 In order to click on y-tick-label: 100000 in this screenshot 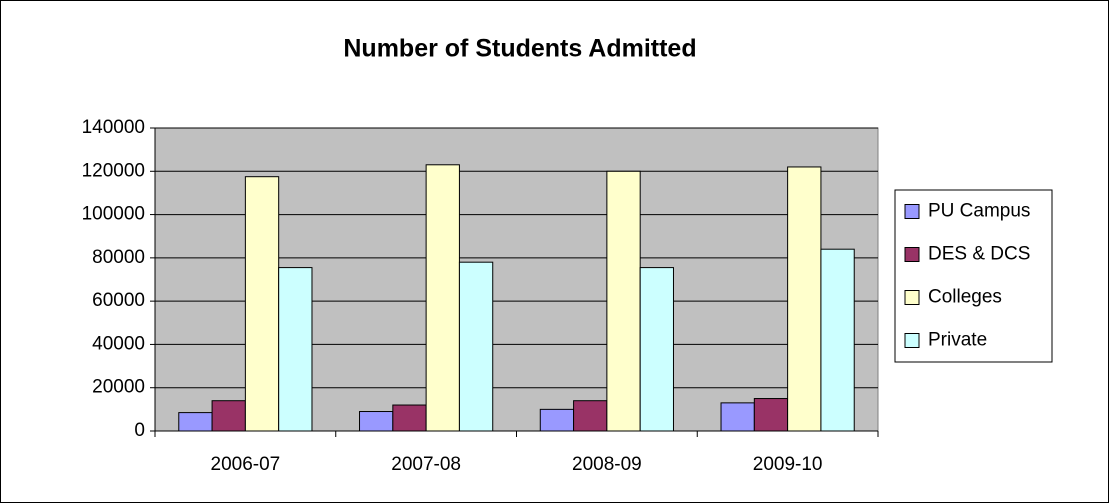, I will do `click(113, 214)`.